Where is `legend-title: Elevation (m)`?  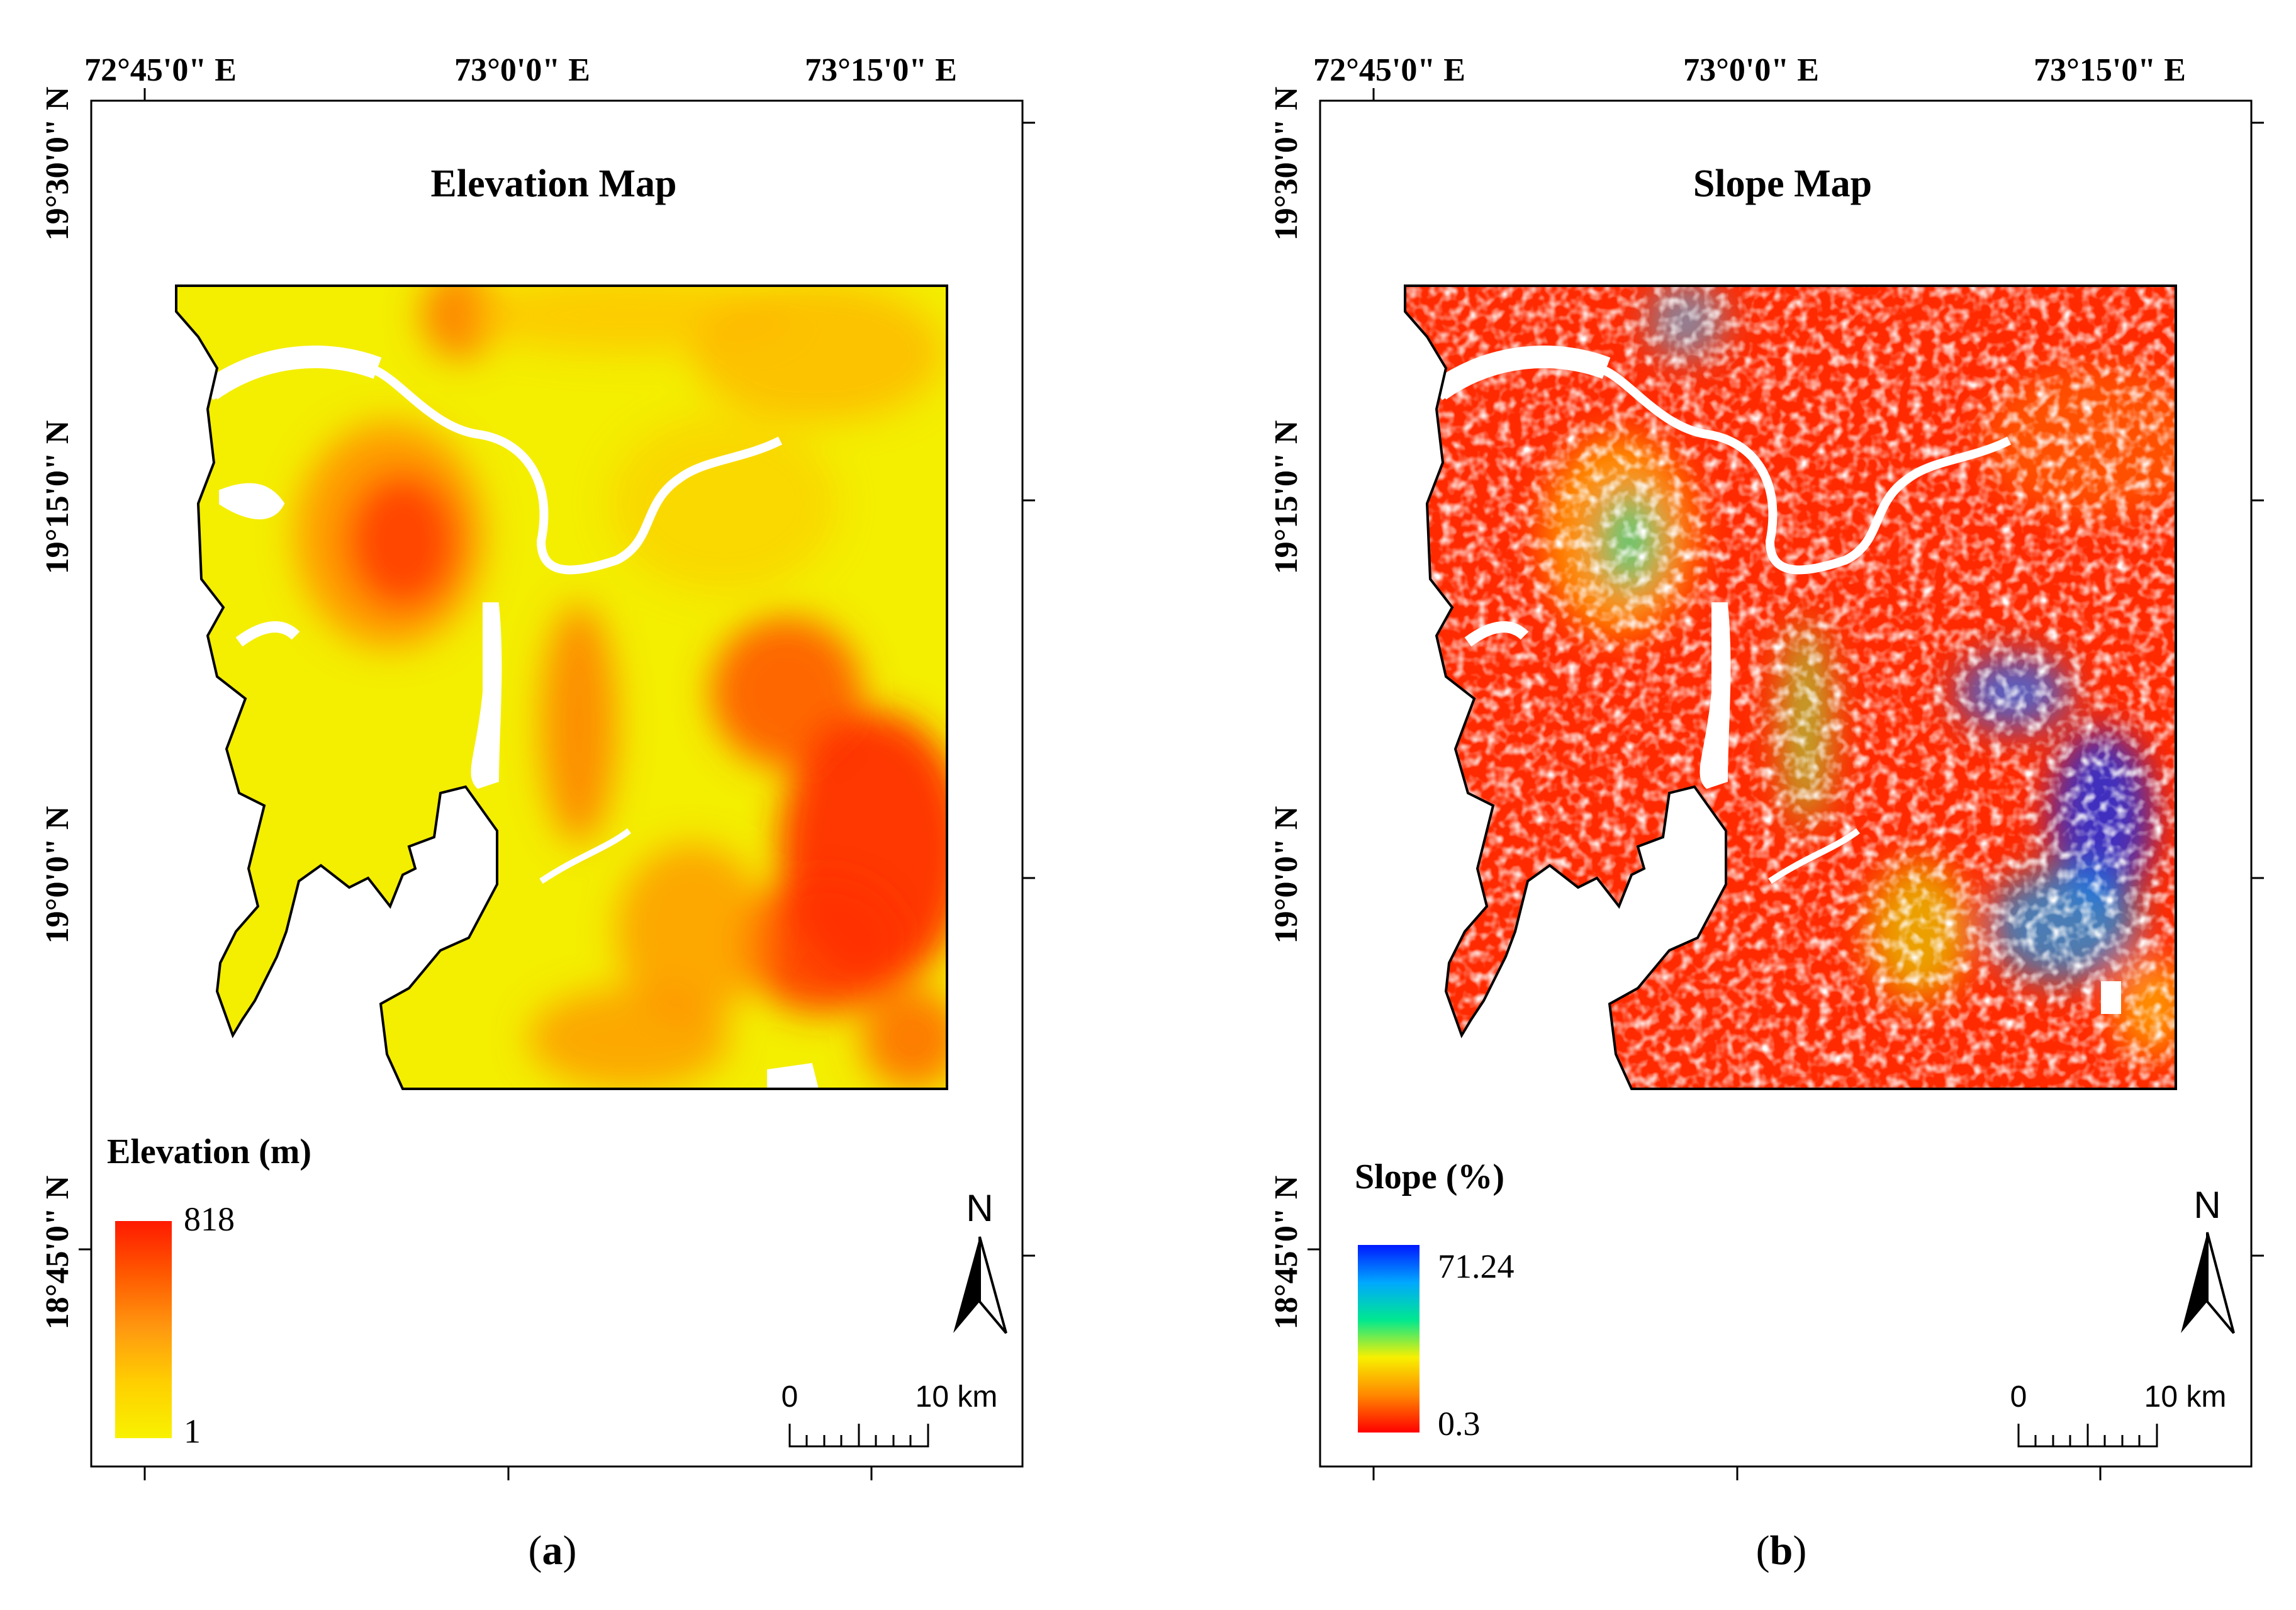 legend-title: Elevation (m) is located at coordinates (209, 1151).